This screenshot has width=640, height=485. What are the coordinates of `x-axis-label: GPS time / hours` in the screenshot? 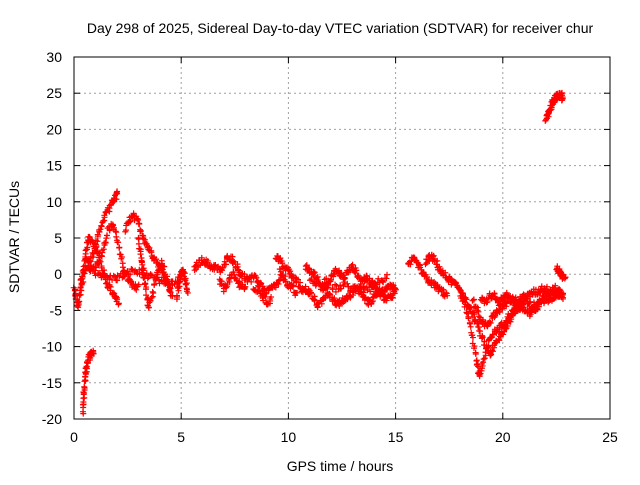 It's located at (340, 466).